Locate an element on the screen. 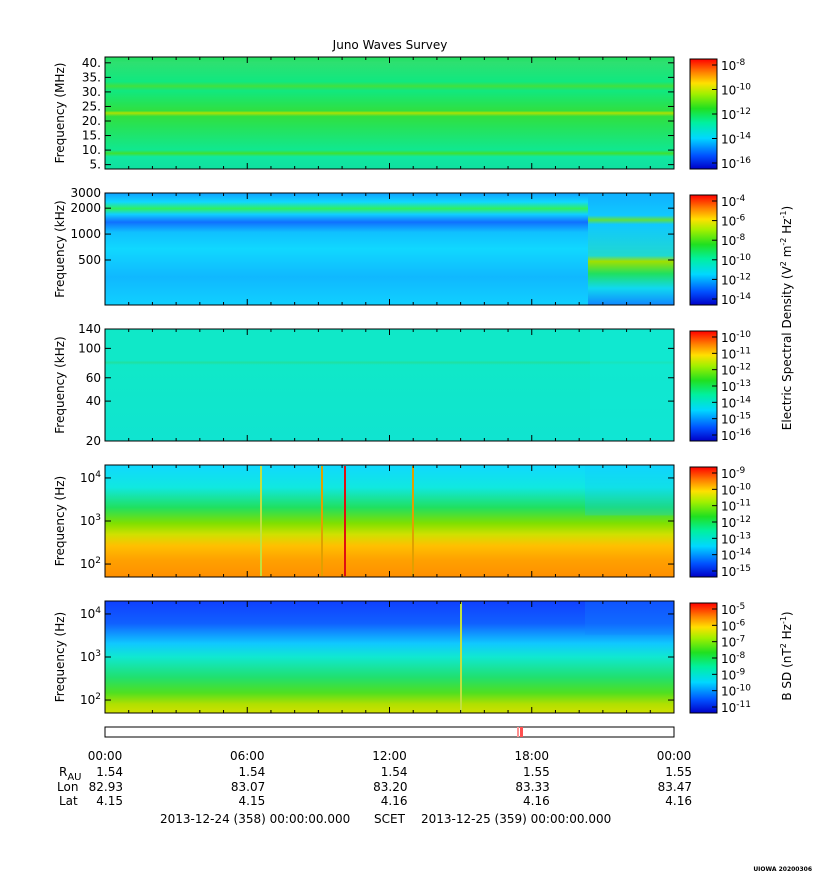 This screenshot has height=880, width=815. y-tick-label: 500 is located at coordinates (89, 260).